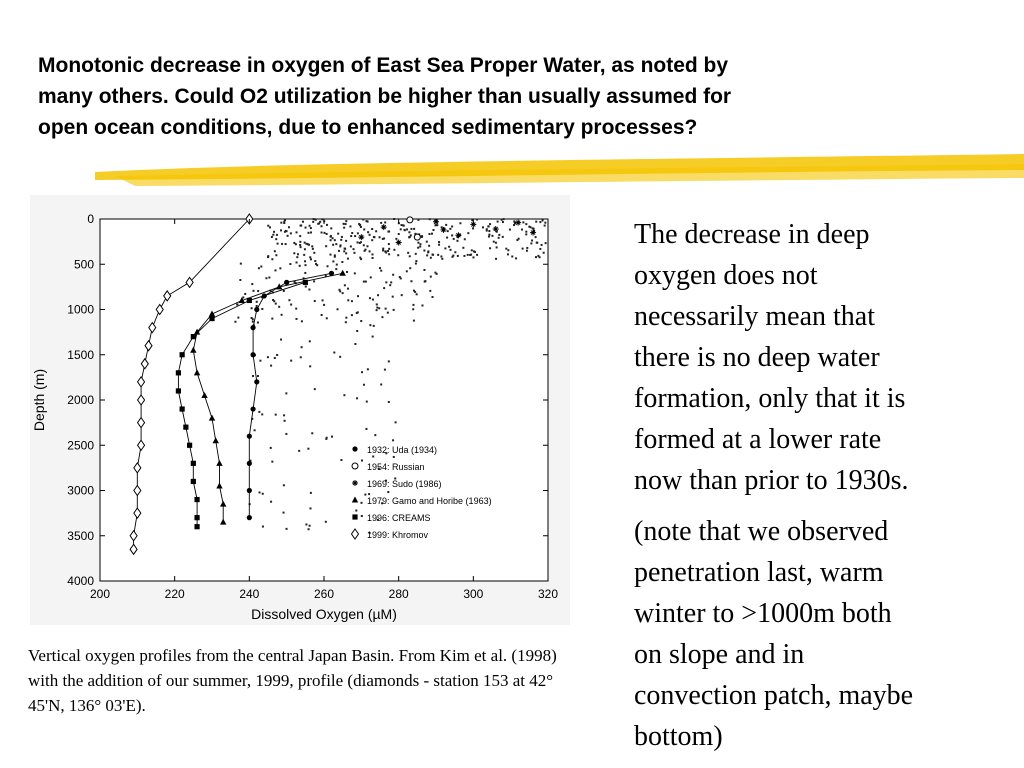  I want to click on legend-label: 1932: Uda (1934), so click(402, 450).